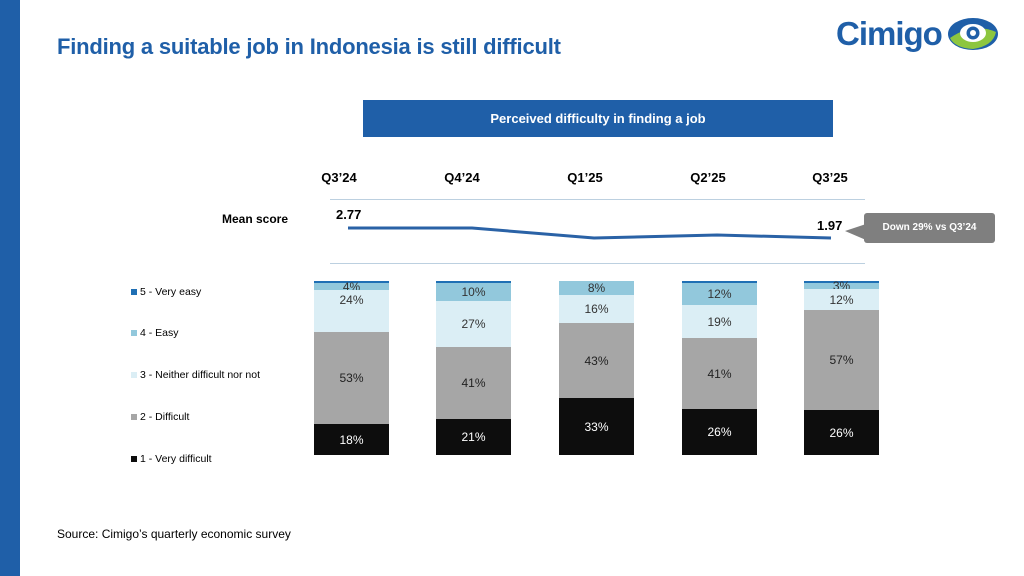 The width and height of the screenshot is (1024, 576). Describe the element at coordinates (255, 219) in the screenshot. I see `mean-score-label: Mean score` at that location.